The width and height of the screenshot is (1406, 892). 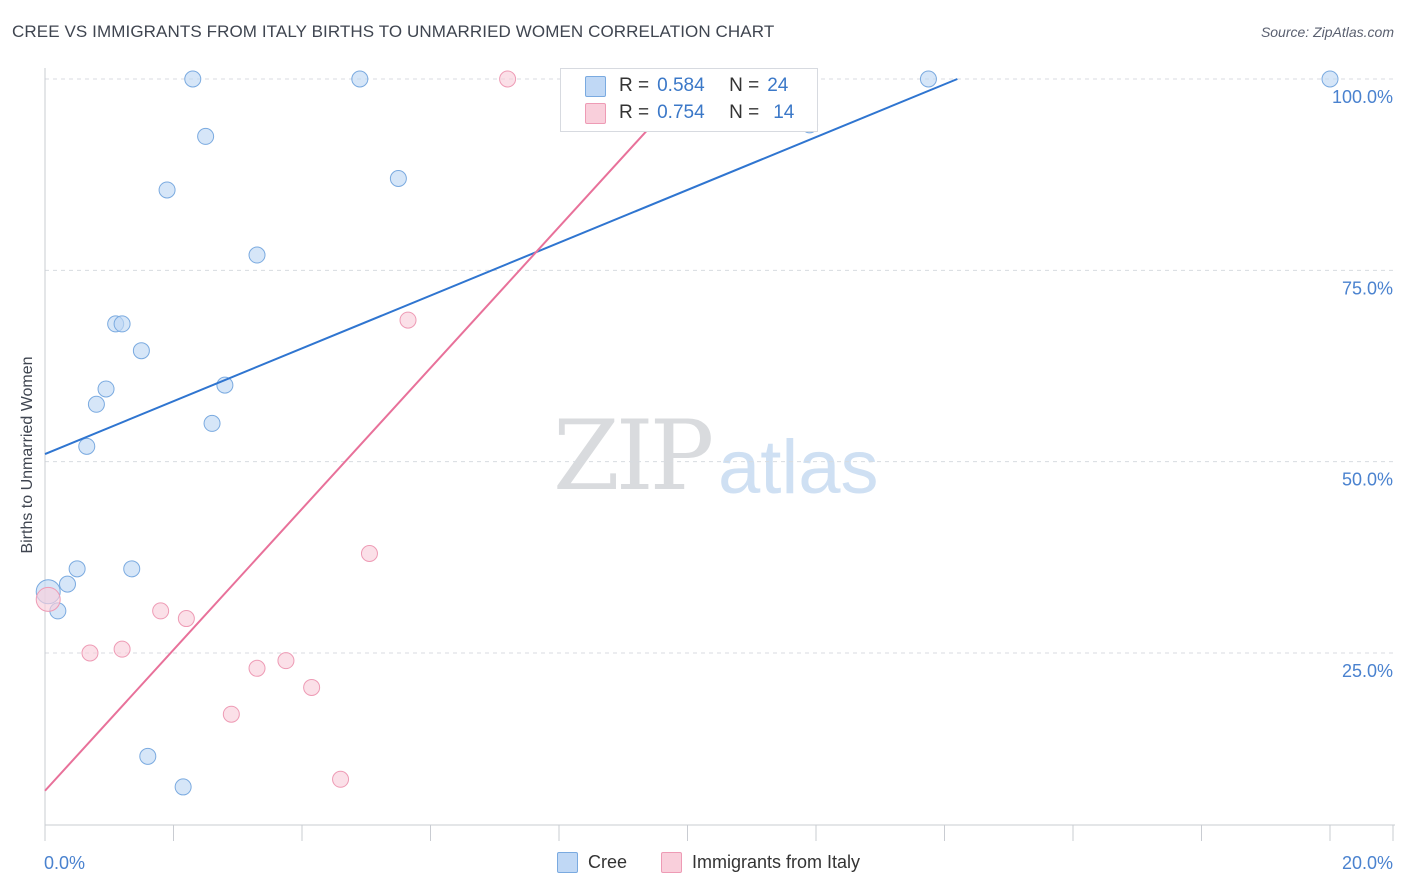 I want to click on y-tick-label: 25.0%, so click(x=1367, y=671).